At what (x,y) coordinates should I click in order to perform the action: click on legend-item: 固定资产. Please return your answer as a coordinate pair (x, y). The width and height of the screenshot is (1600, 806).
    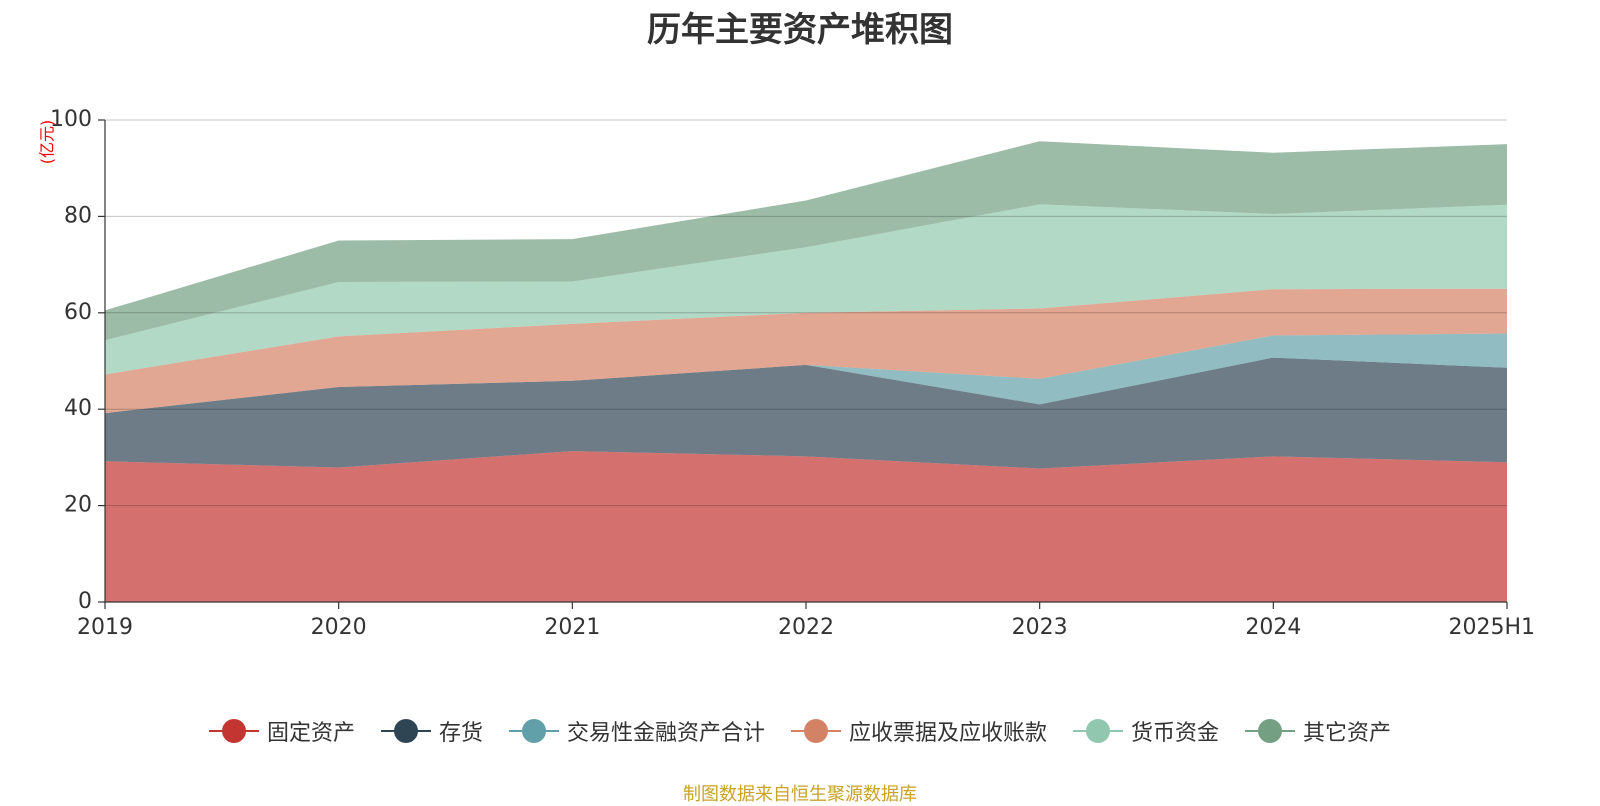
    Looking at the image, I should click on (281, 731).